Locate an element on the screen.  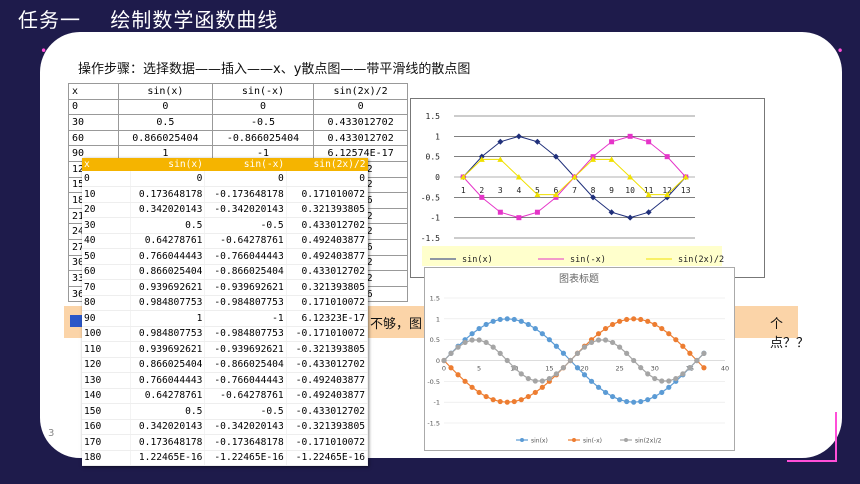
front-table-header-cell: sin(-x) is located at coordinates (245, 164).